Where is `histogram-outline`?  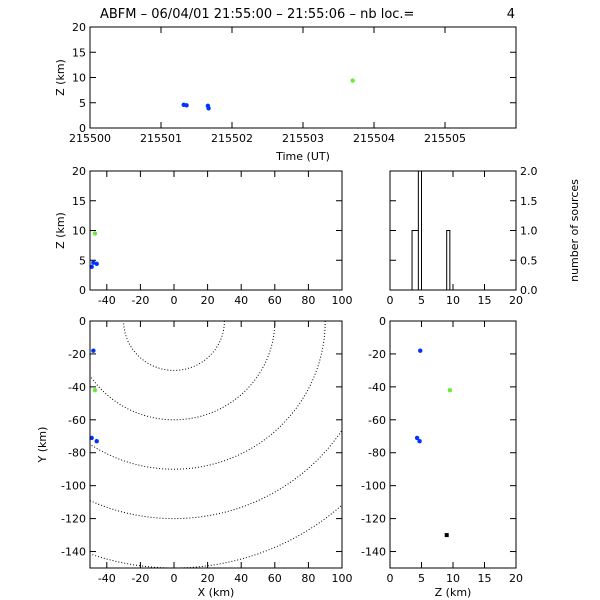
histogram-outline is located at coordinates (453, 230).